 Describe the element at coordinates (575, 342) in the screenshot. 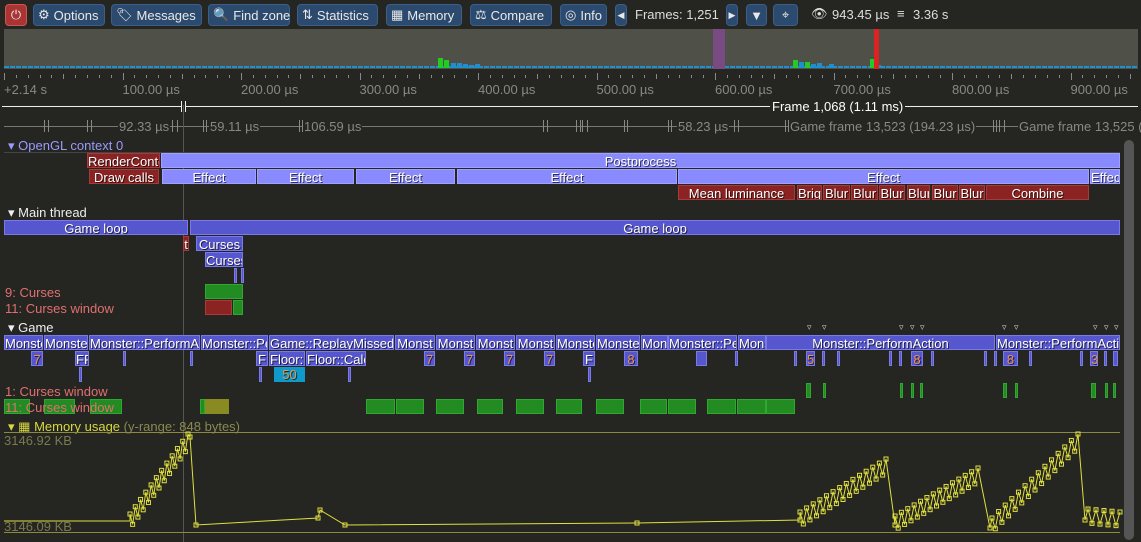

I see `zone: Monste` at that location.